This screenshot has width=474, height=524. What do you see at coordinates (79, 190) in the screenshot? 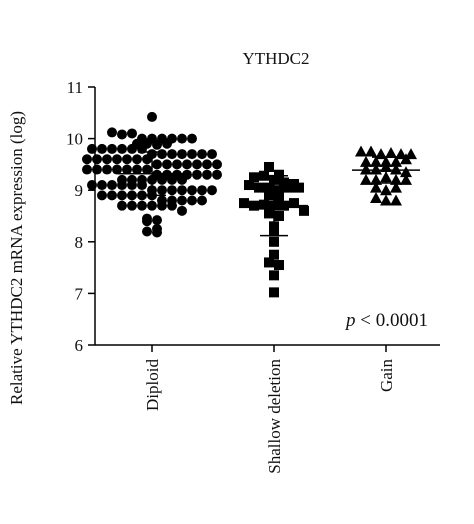
I see `y-tick-label: 9` at bounding box center [79, 190].